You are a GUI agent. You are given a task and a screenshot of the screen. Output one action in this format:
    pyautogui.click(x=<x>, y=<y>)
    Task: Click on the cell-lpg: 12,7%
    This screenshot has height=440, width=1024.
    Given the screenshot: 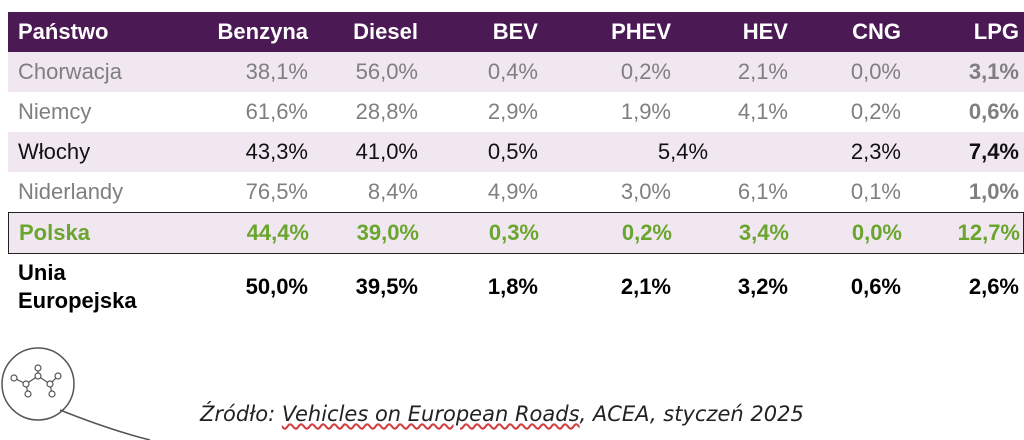 What is the action you would take?
    pyautogui.click(x=988, y=232)
    